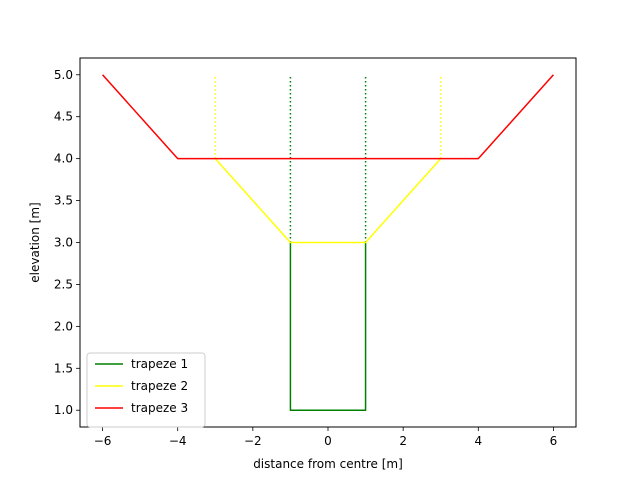 This screenshot has width=640, height=480. I want to click on y-tick-label: 4.0, so click(63, 159).